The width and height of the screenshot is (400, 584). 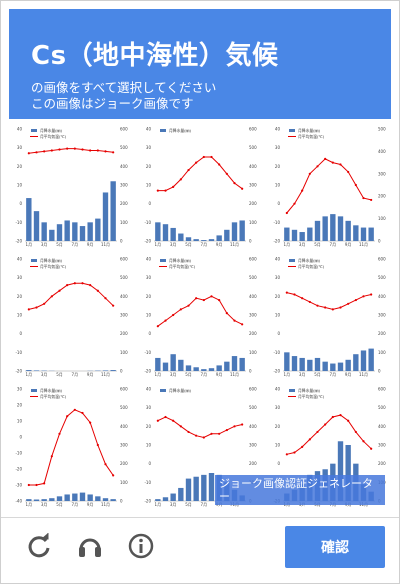 I want to click on x-tick-label: 5月, so click(x=188, y=244).